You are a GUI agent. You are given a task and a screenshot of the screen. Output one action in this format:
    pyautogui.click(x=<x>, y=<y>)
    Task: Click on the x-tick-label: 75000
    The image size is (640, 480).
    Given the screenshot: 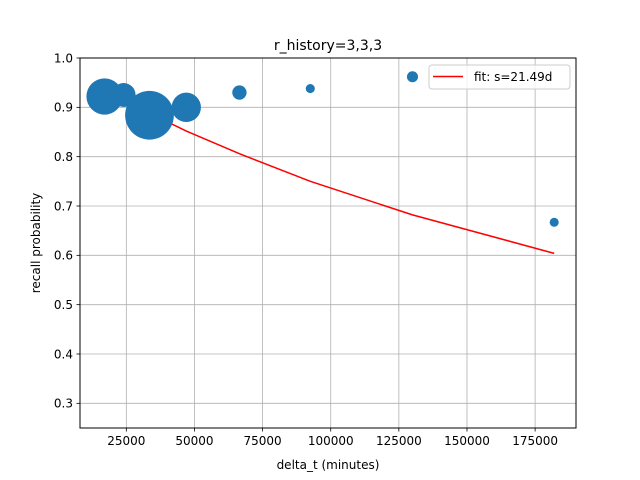 What is the action you would take?
    pyautogui.click(x=262, y=441)
    